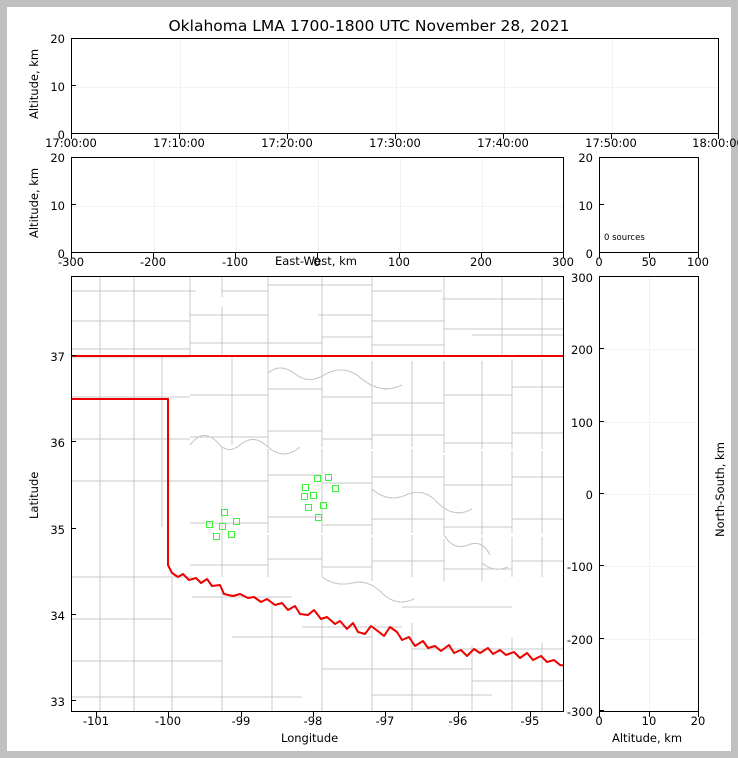 The width and height of the screenshot is (738, 758). What do you see at coordinates (71, 143) in the screenshot?
I see `x-ticklabel: 17:00:00` at bounding box center [71, 143].